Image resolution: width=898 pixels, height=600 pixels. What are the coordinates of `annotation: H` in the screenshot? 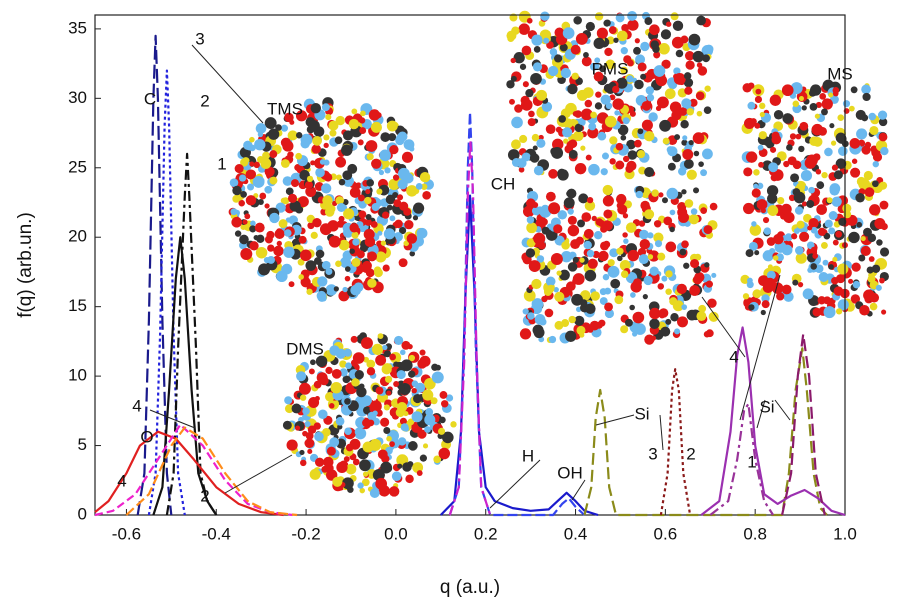 It's located at (528, 455).